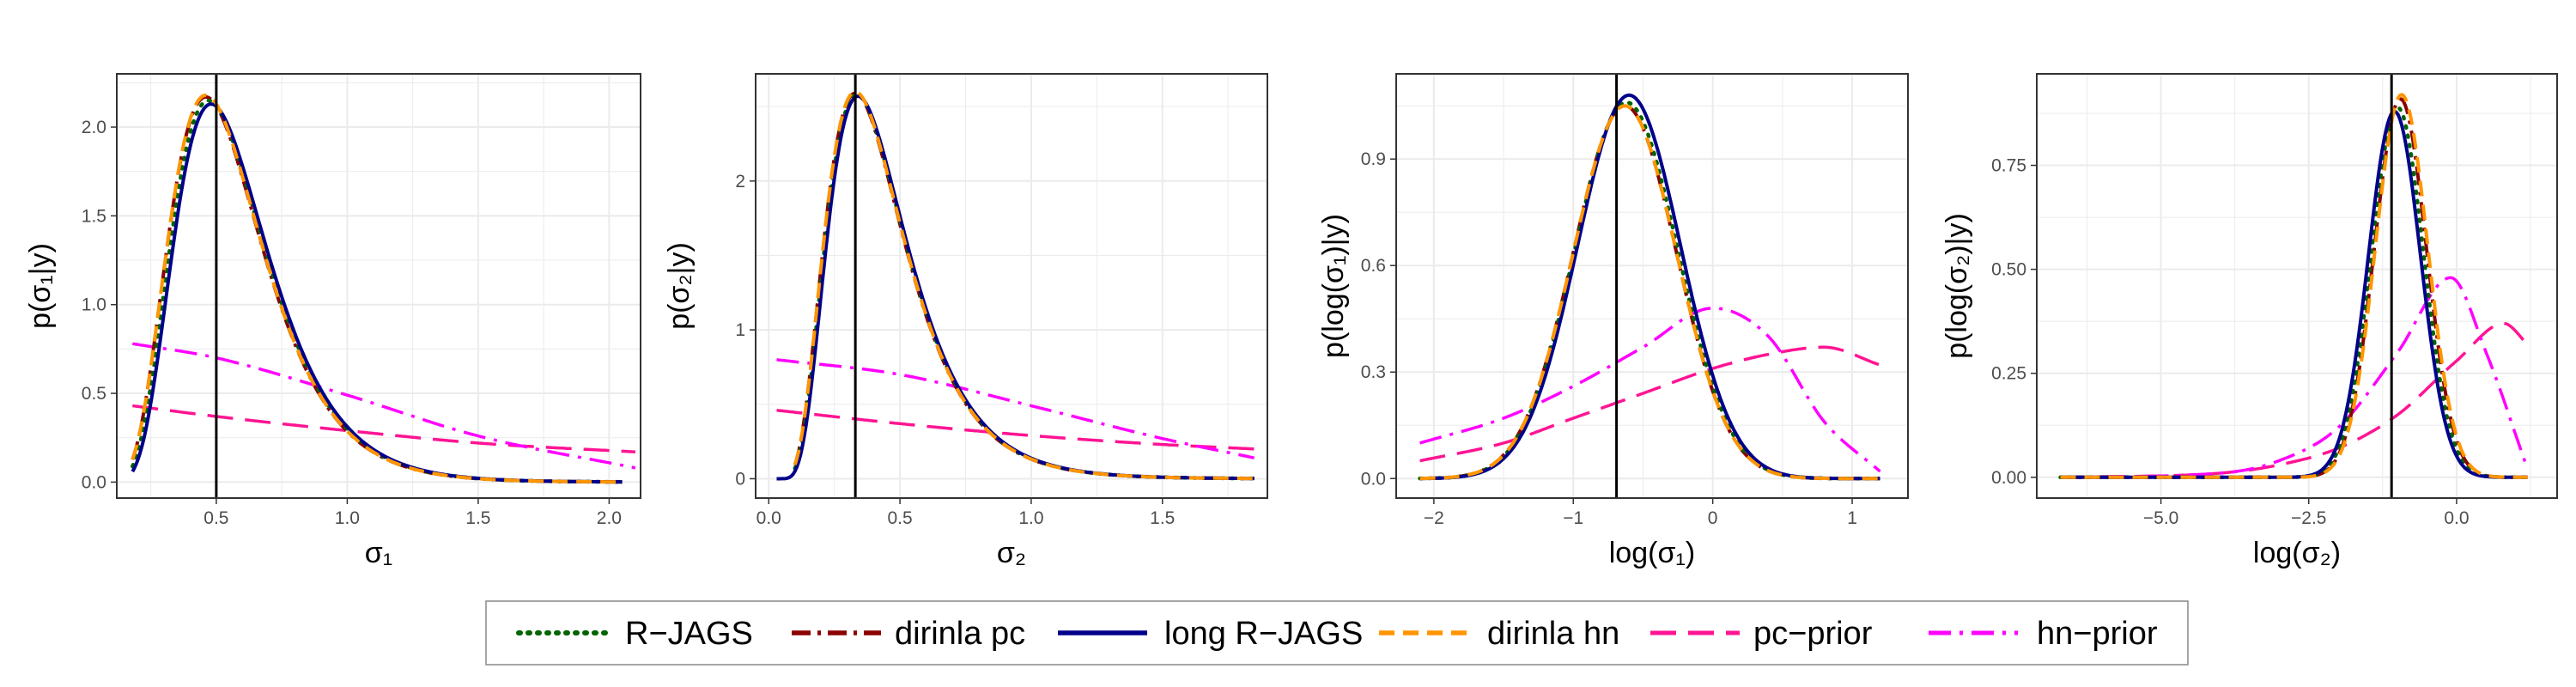  I want to click on y-axis-label: p(σ₁|y), so click(40, 286).